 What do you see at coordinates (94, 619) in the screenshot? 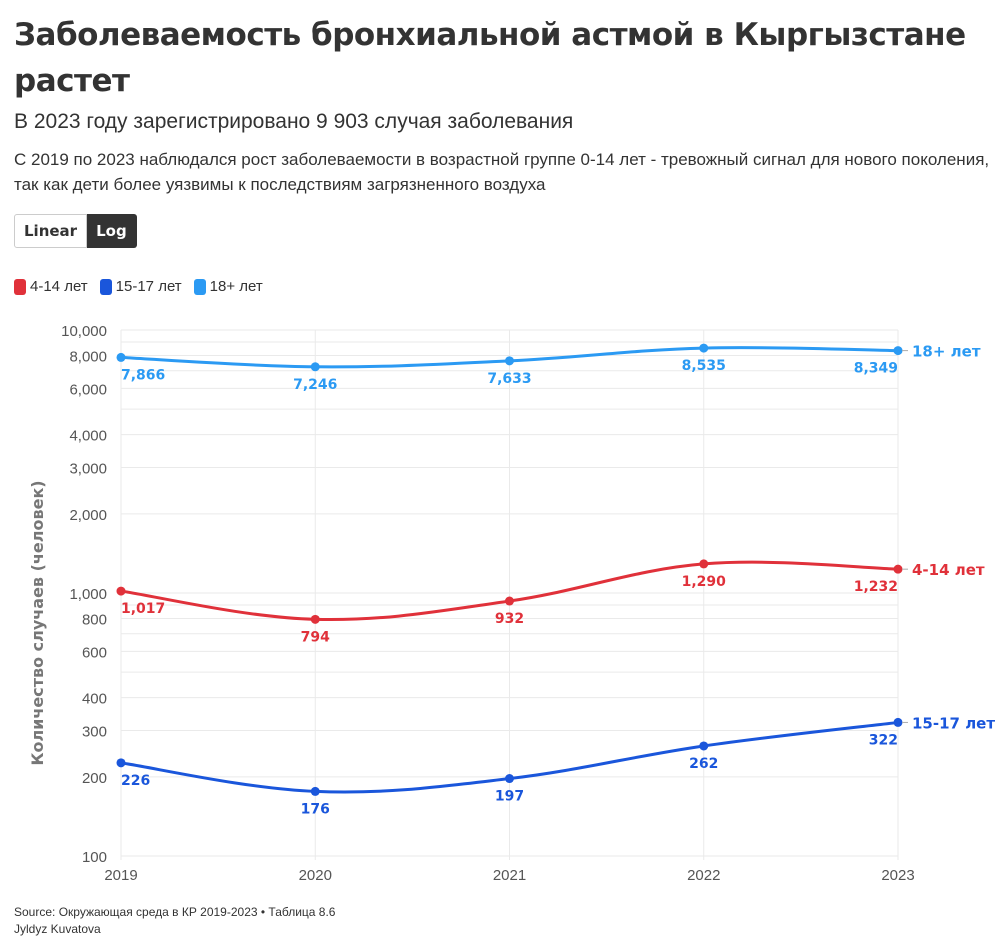
I see `y-tick-label: 800` at bounding box center [94, 619].